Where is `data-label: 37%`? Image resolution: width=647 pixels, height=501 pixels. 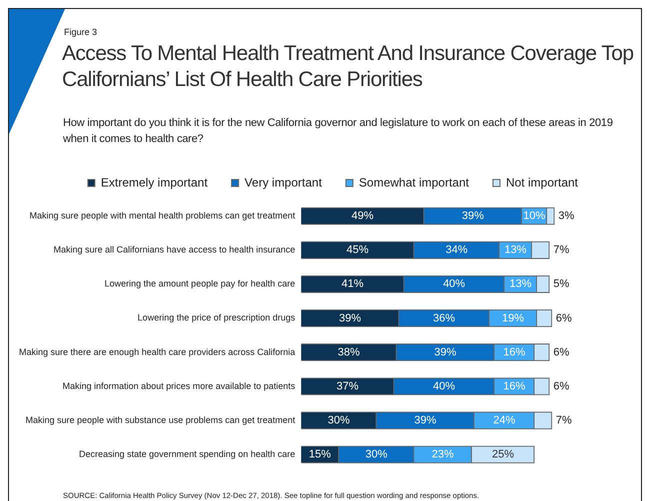
data-label: 37% is located at coordinates (347, 386).